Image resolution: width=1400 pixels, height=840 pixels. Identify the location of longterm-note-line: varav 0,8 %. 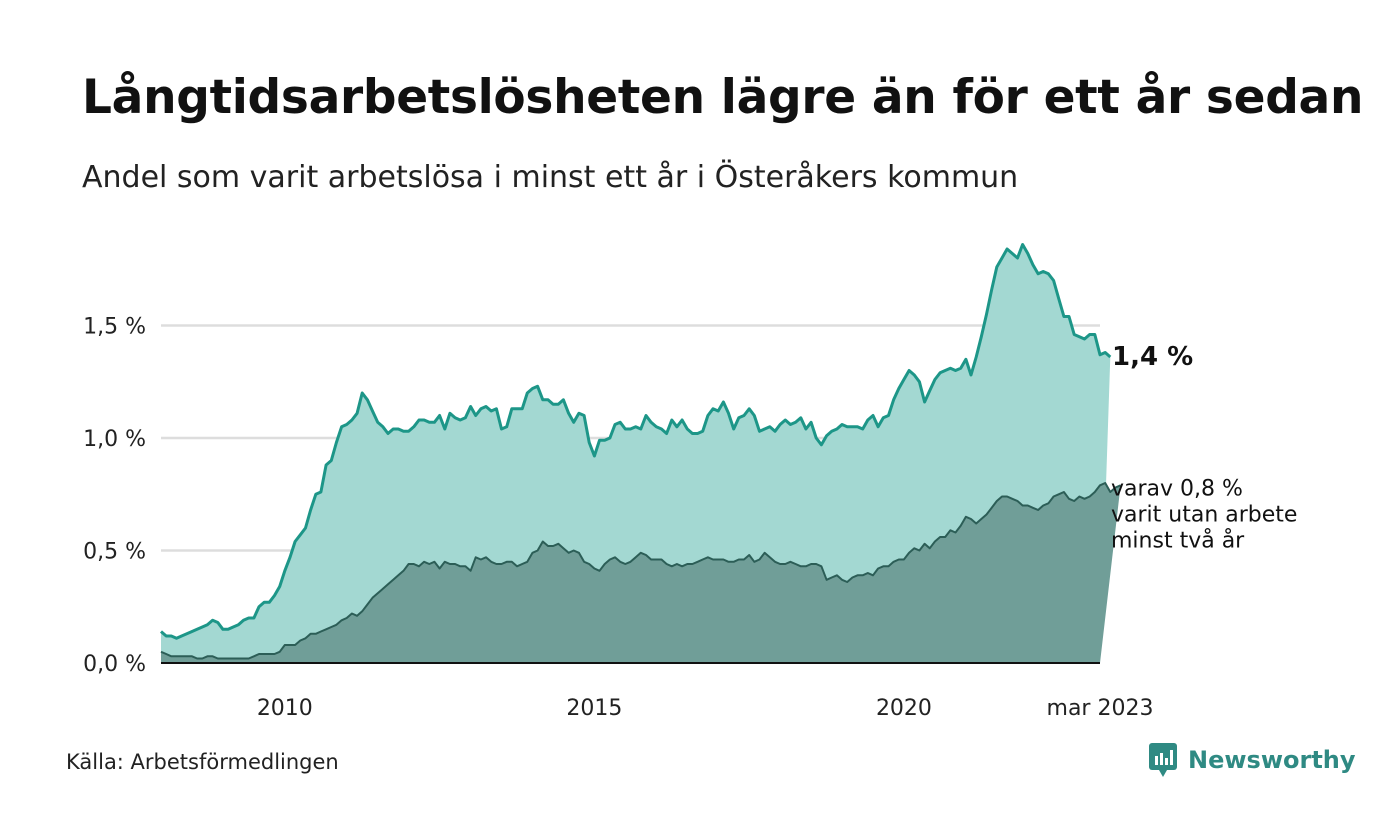
(1177, 488).